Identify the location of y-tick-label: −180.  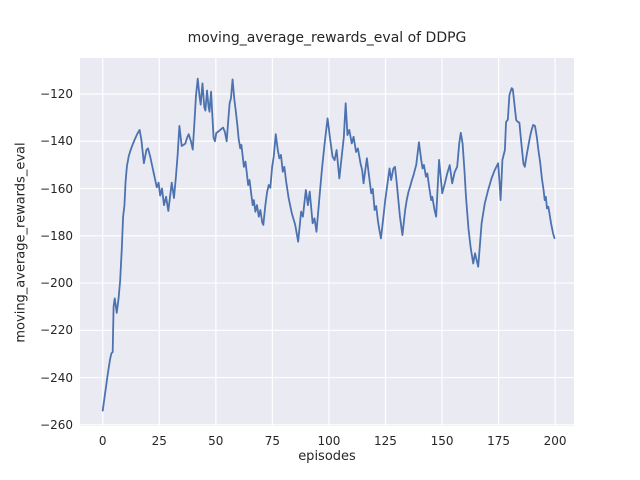
(56, 235).